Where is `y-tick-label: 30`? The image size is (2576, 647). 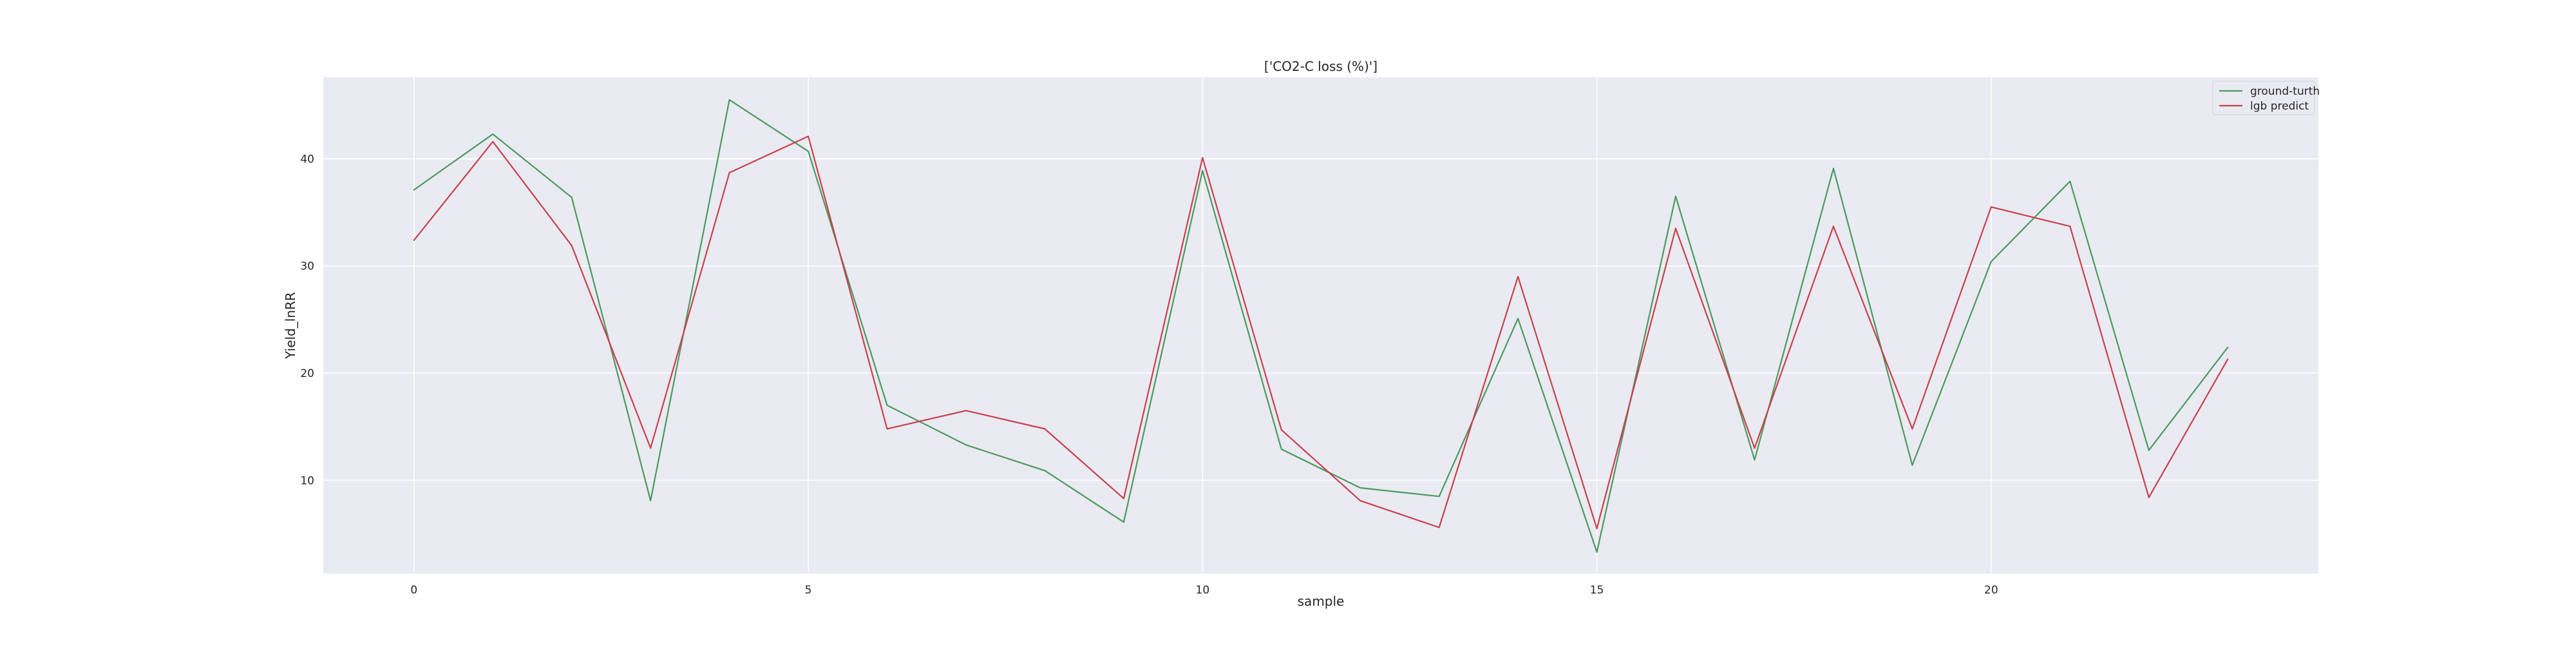
y-tick-label: 30 is located at coordinates (307, 266).